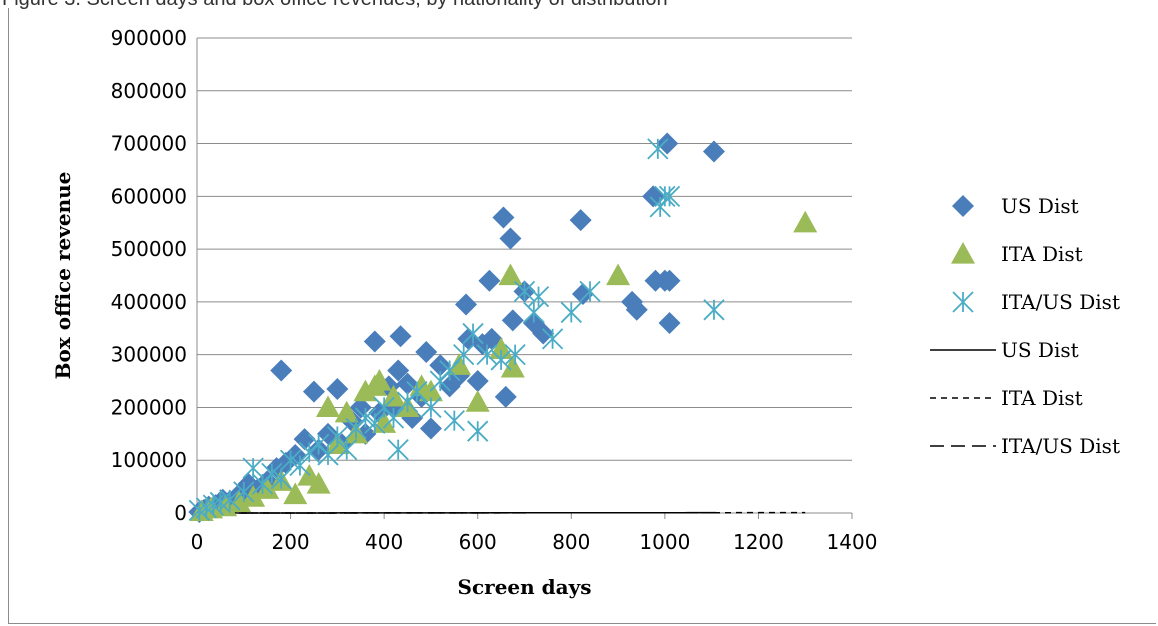 Image resolution: width=1158 pixels, height=626 pixels. I want to click on x-tick-label: 200, so click(290, 542).